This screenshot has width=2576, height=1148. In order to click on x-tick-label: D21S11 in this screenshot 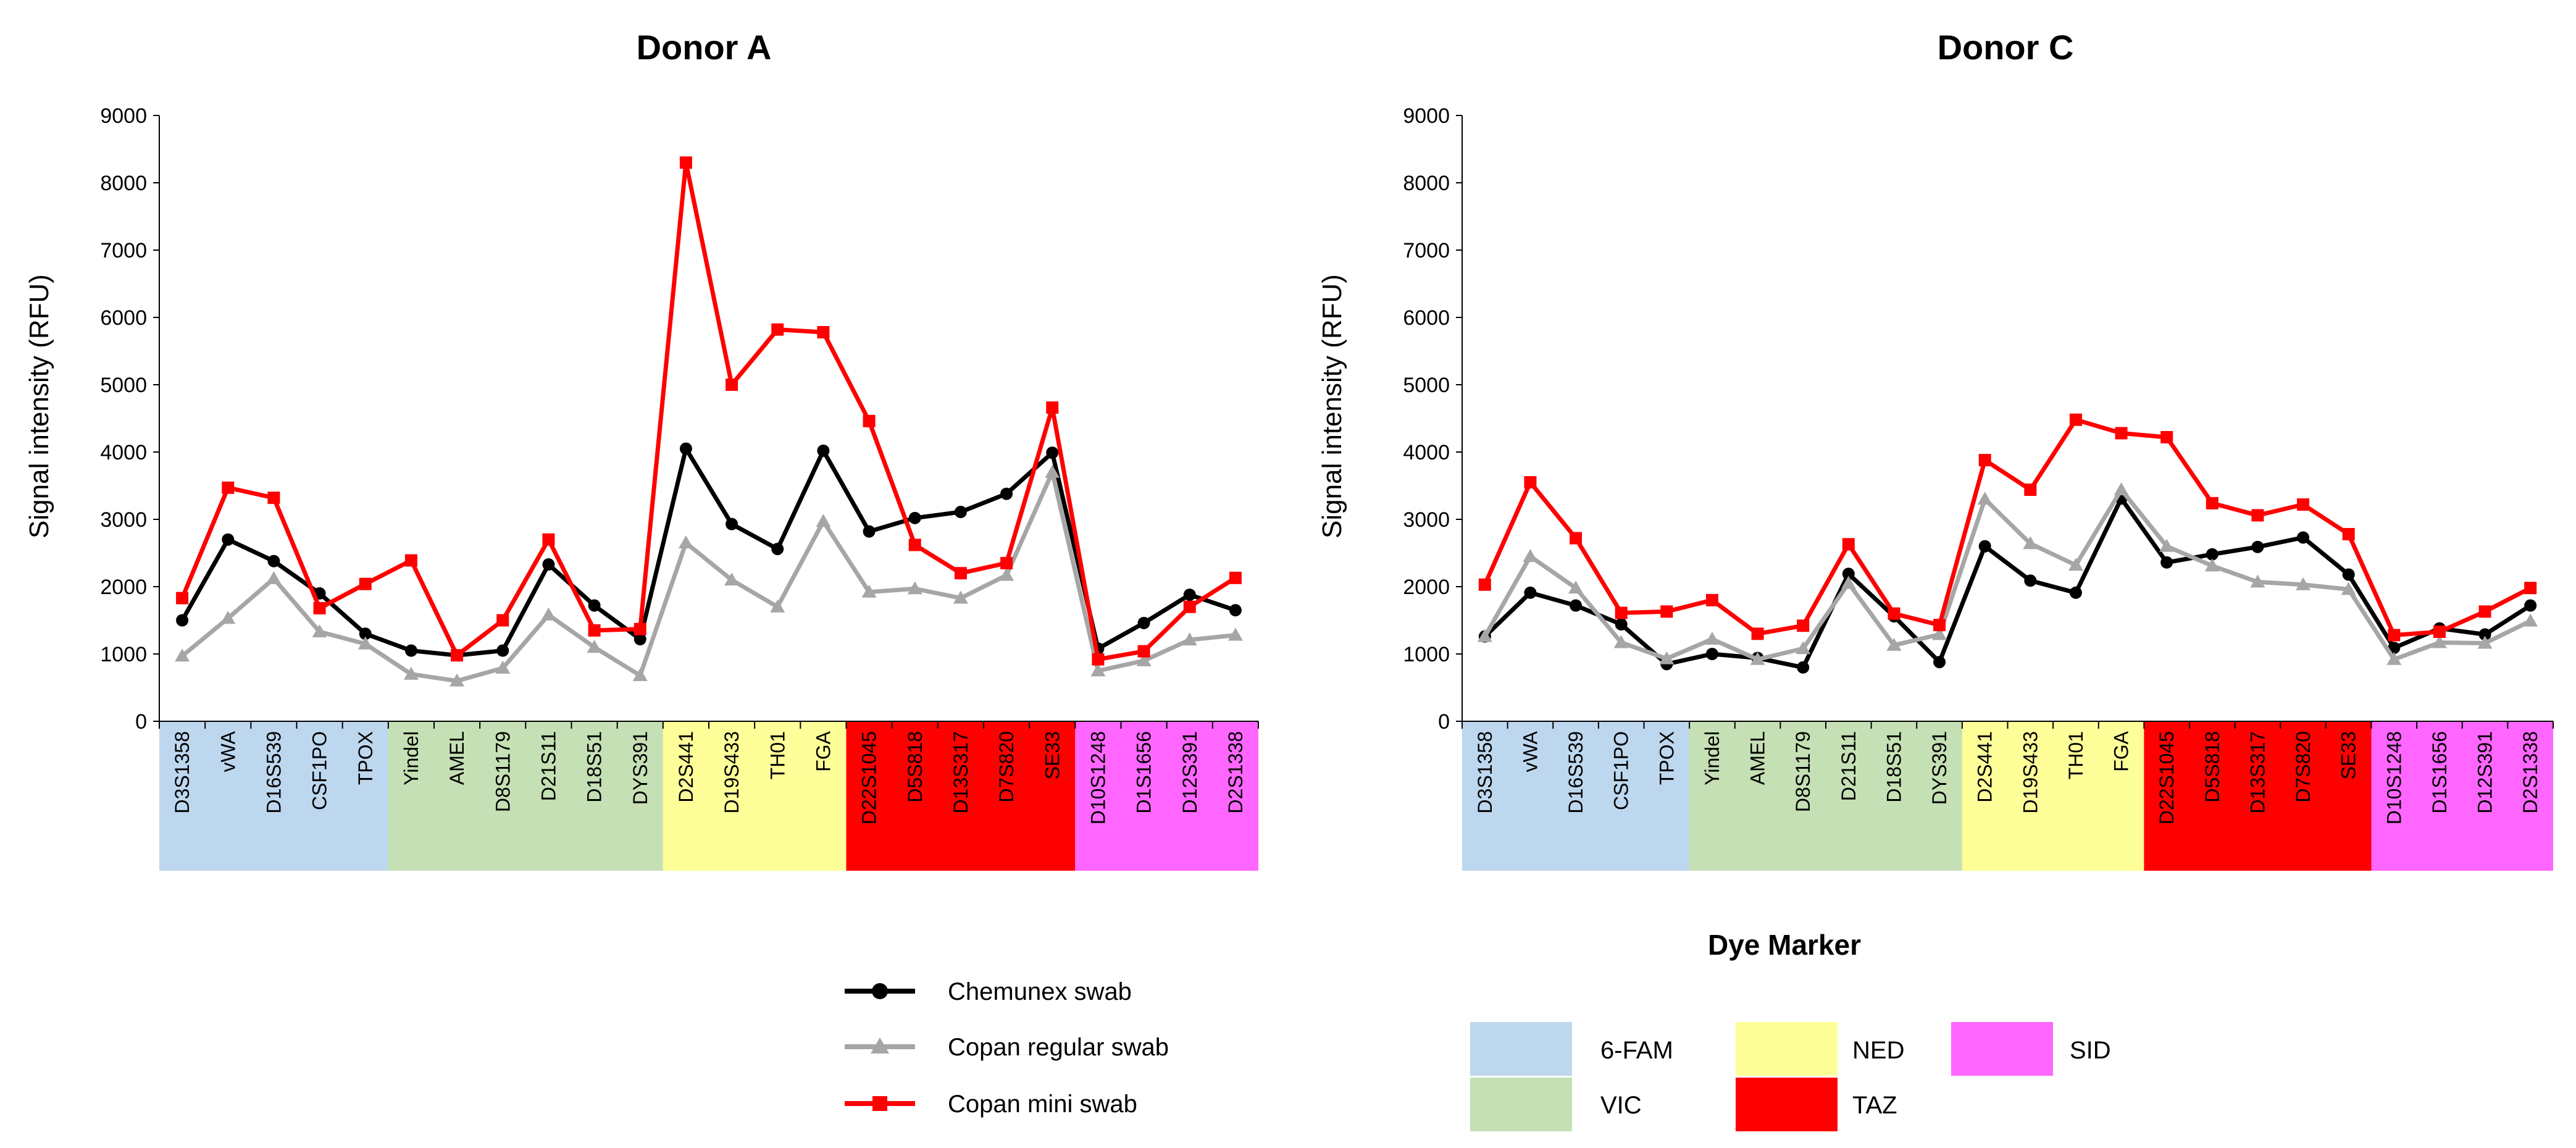, I will do `click(1849, 766)`.